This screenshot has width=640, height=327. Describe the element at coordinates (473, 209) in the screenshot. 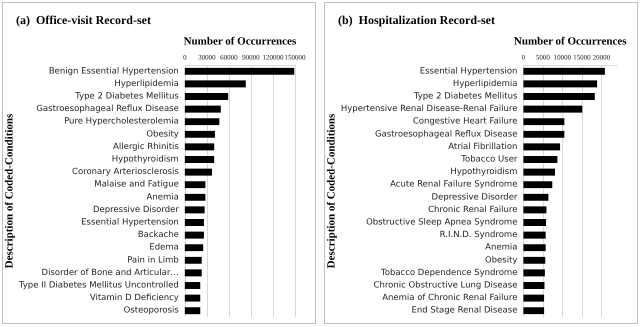

I see `y-tick-label: Chronic Renal Failure` at that location.